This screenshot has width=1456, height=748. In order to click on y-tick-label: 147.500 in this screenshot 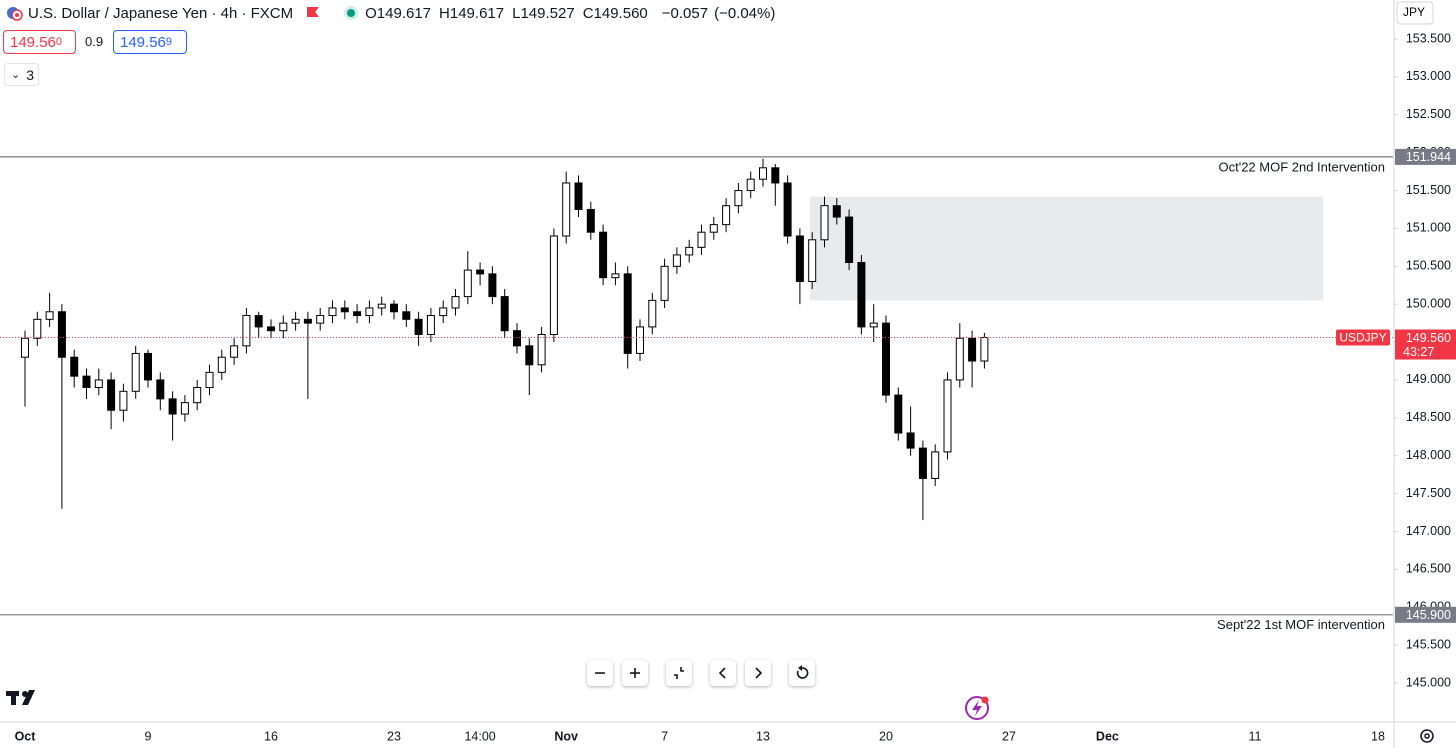, I will do `click(1428, 493)`.